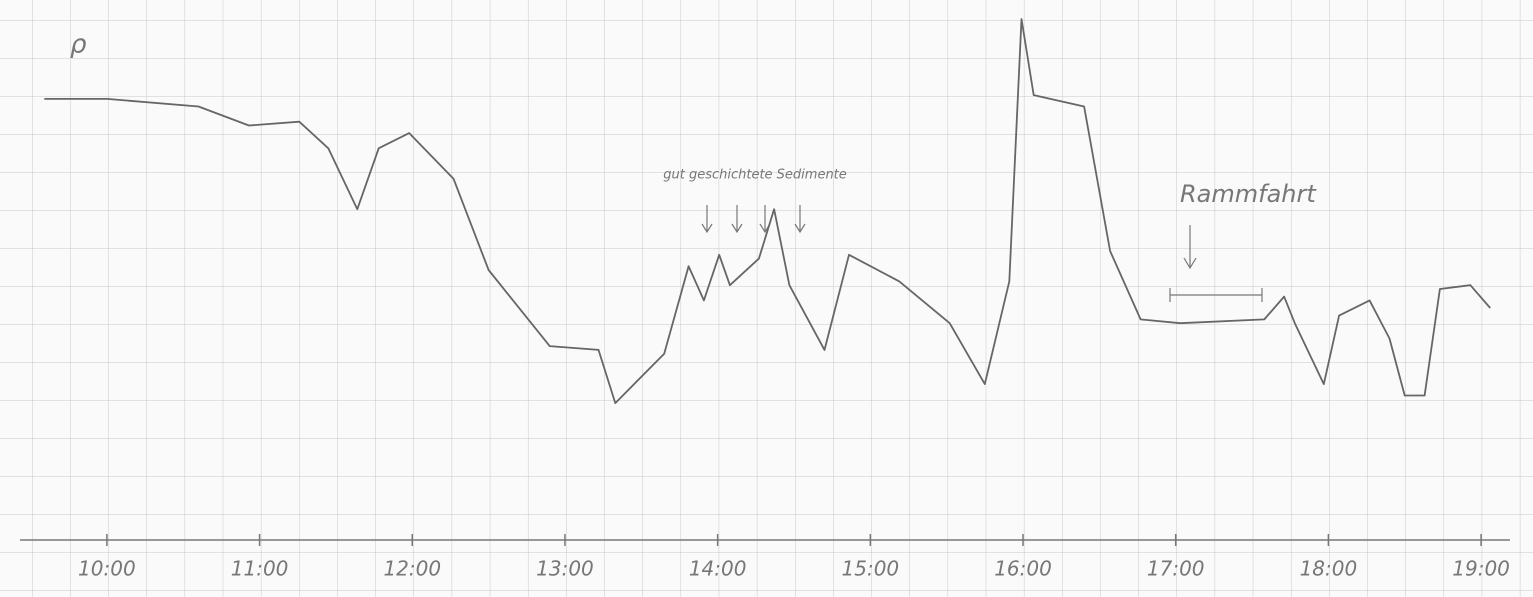 The width and height of the screenshot is (1533, 597). What do you see at coordinates (260, 569) in the screenshot?
I see `x-tick-label: 11:00` at bounding box center [260, 569].